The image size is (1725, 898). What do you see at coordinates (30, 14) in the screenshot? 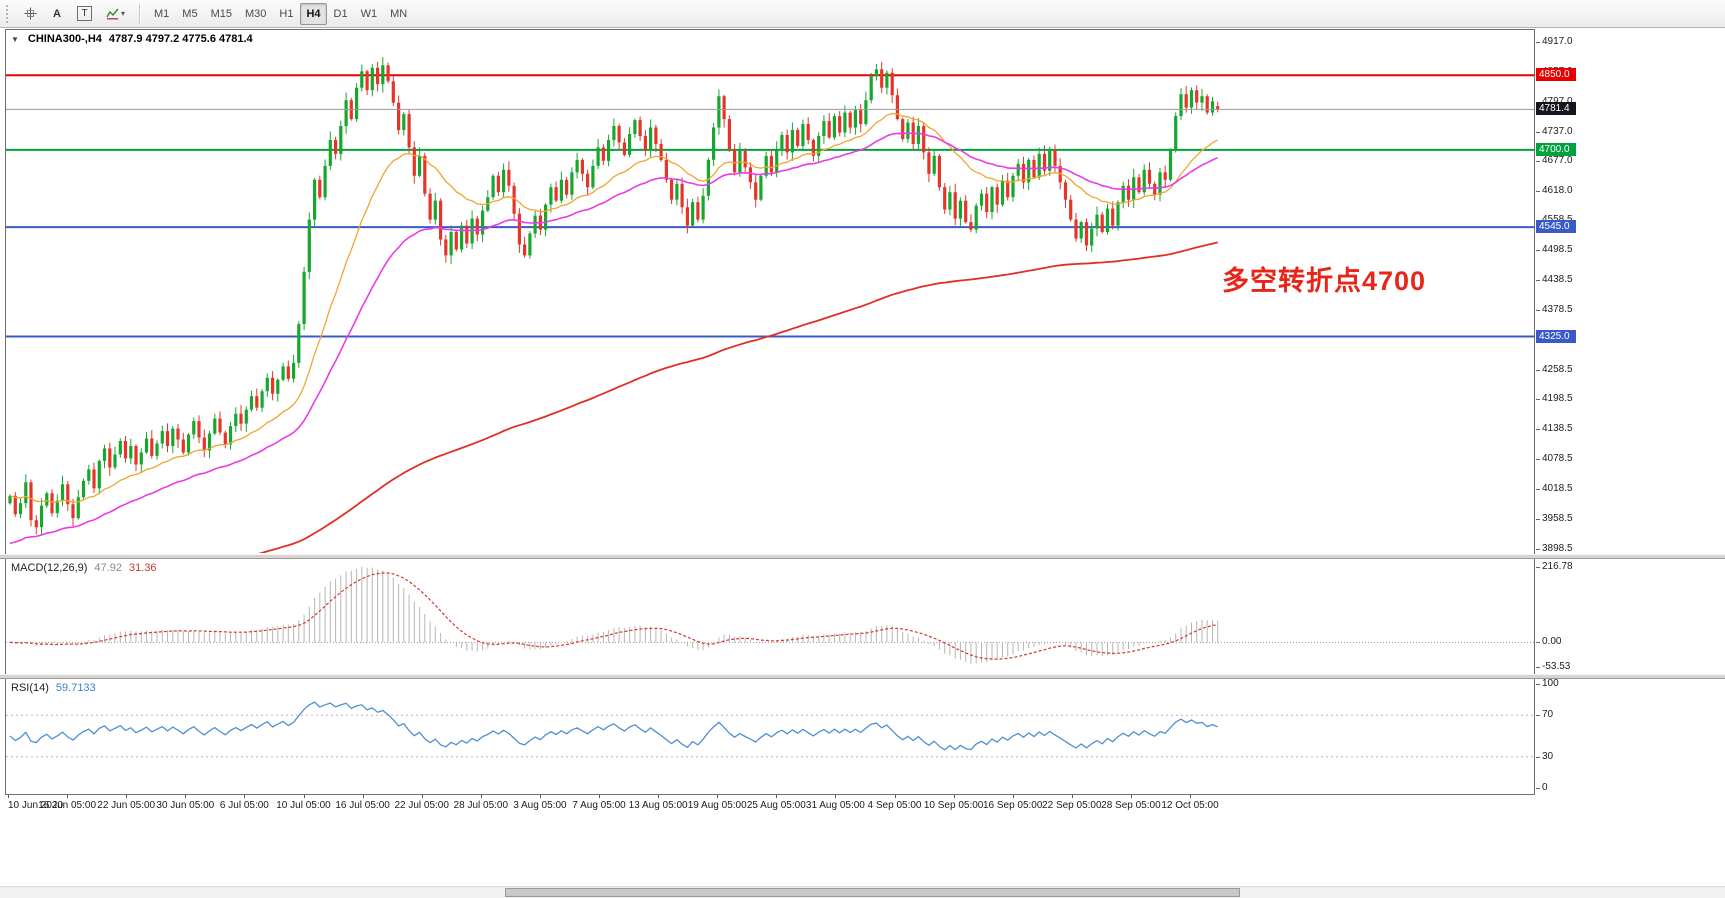
I see `crosshair-icon` at bounding box center [30, 14].